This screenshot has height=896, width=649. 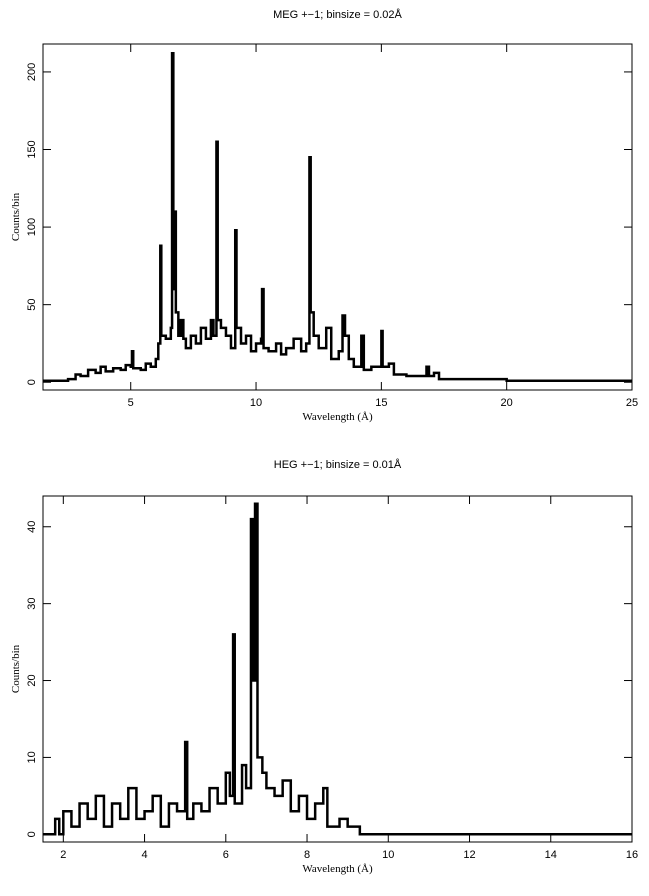 I want to click on chart-title: HEG +−1; binsize = 0.01Å, so click(x=338, y=464).